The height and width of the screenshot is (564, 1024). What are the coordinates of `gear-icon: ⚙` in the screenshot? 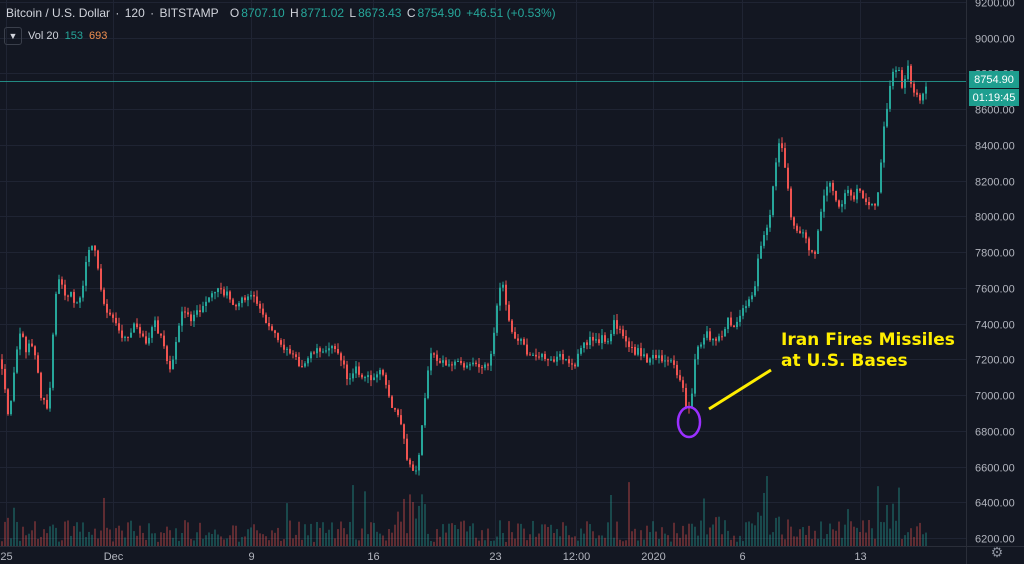 It's located at (997, 552).